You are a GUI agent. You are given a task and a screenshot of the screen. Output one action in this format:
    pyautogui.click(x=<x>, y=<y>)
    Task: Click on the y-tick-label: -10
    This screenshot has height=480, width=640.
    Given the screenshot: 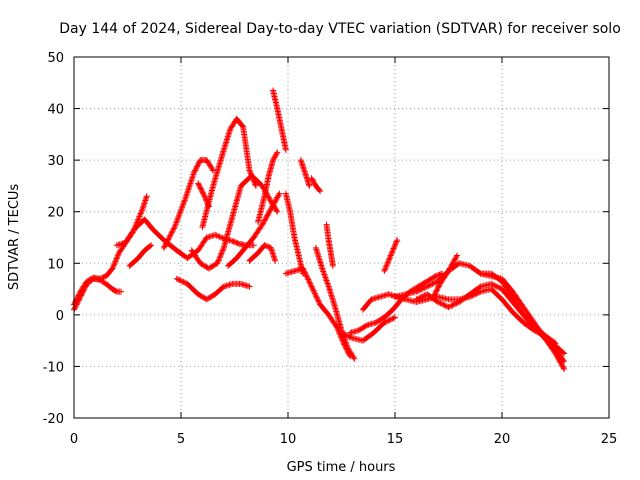 What is the action you would take?
    pyautogui.click(x=53, y=367)
    